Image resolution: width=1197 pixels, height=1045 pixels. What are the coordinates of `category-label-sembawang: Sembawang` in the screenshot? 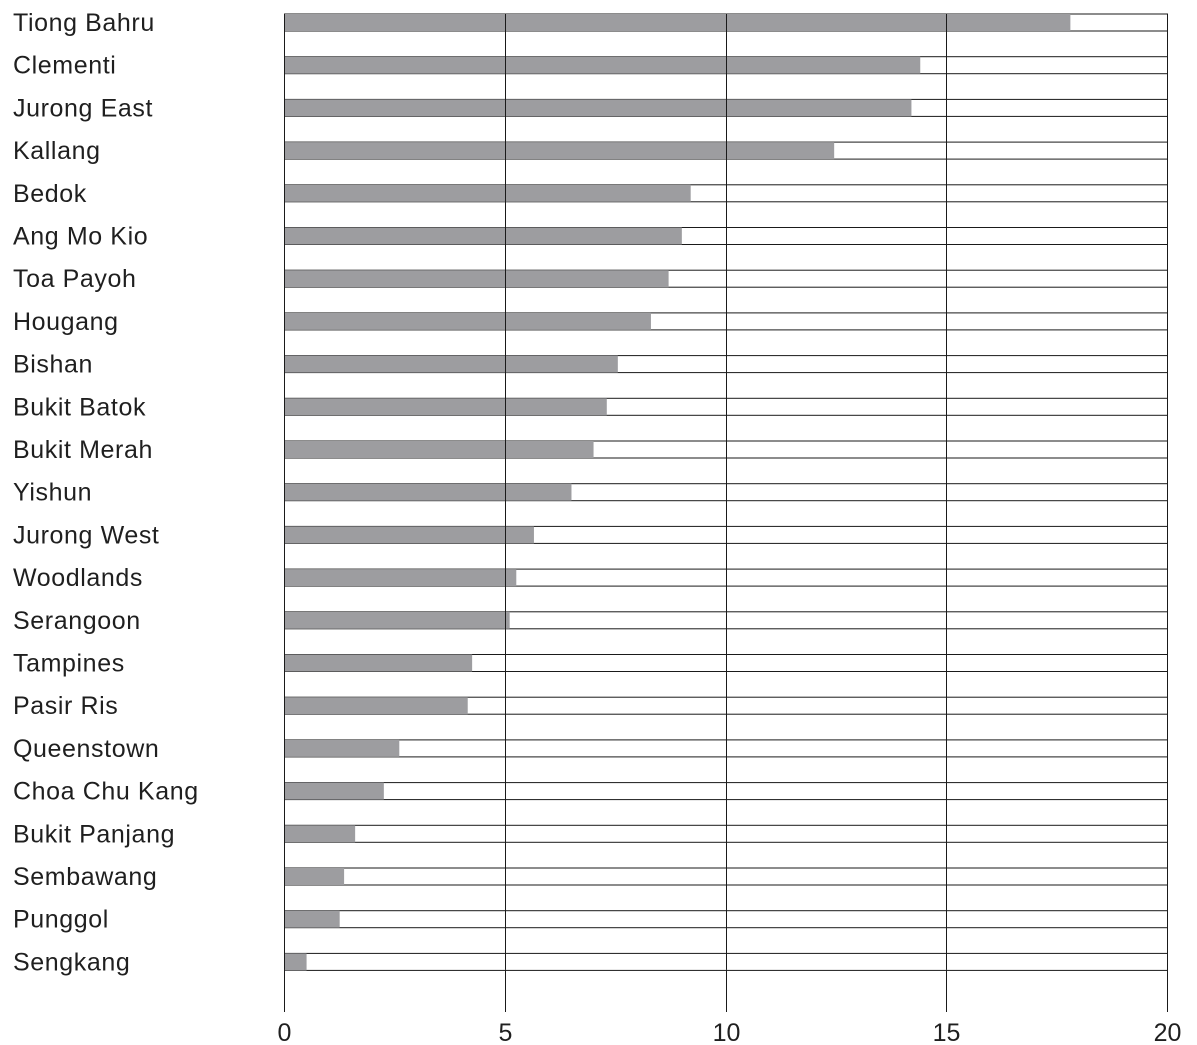 It's located at (85, 877).